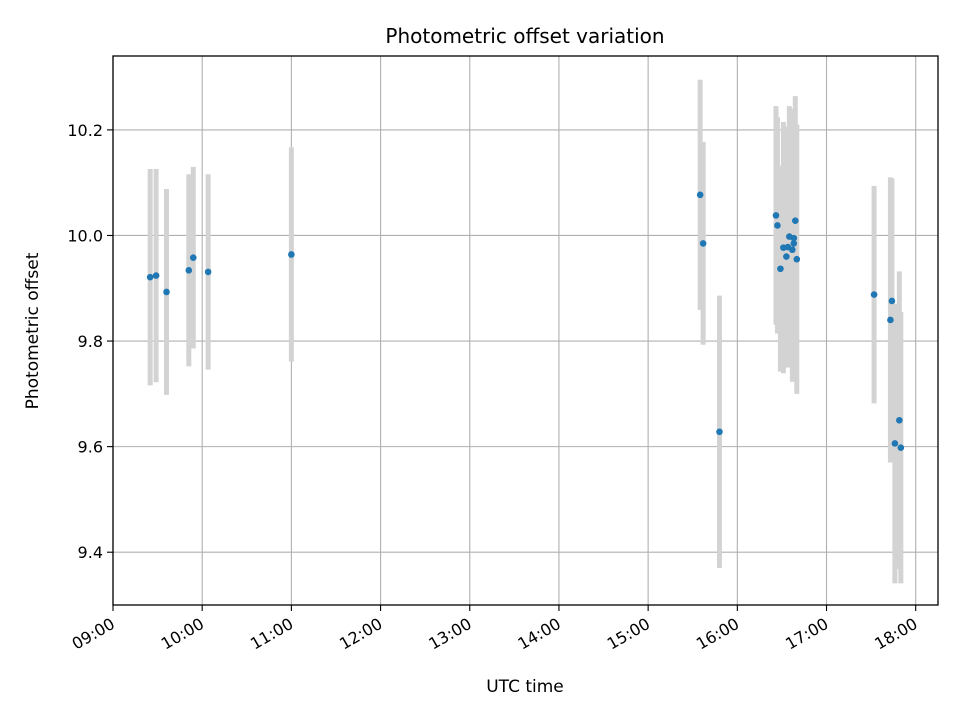  What do you see at coordinates (33, 330) in the screenshot?
I see `y-axis-label: Photometric offset` at bounding box center [33, 330].